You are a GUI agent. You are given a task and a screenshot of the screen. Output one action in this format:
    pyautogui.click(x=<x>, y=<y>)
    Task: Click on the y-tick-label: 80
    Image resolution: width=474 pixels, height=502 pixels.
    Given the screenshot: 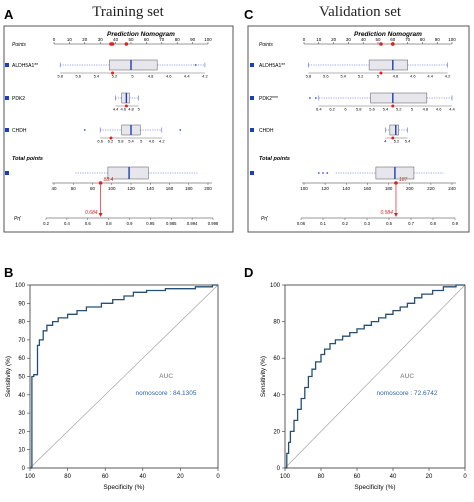 What is the action you would take?
    pyautogui.click(x=276, y=323)
    